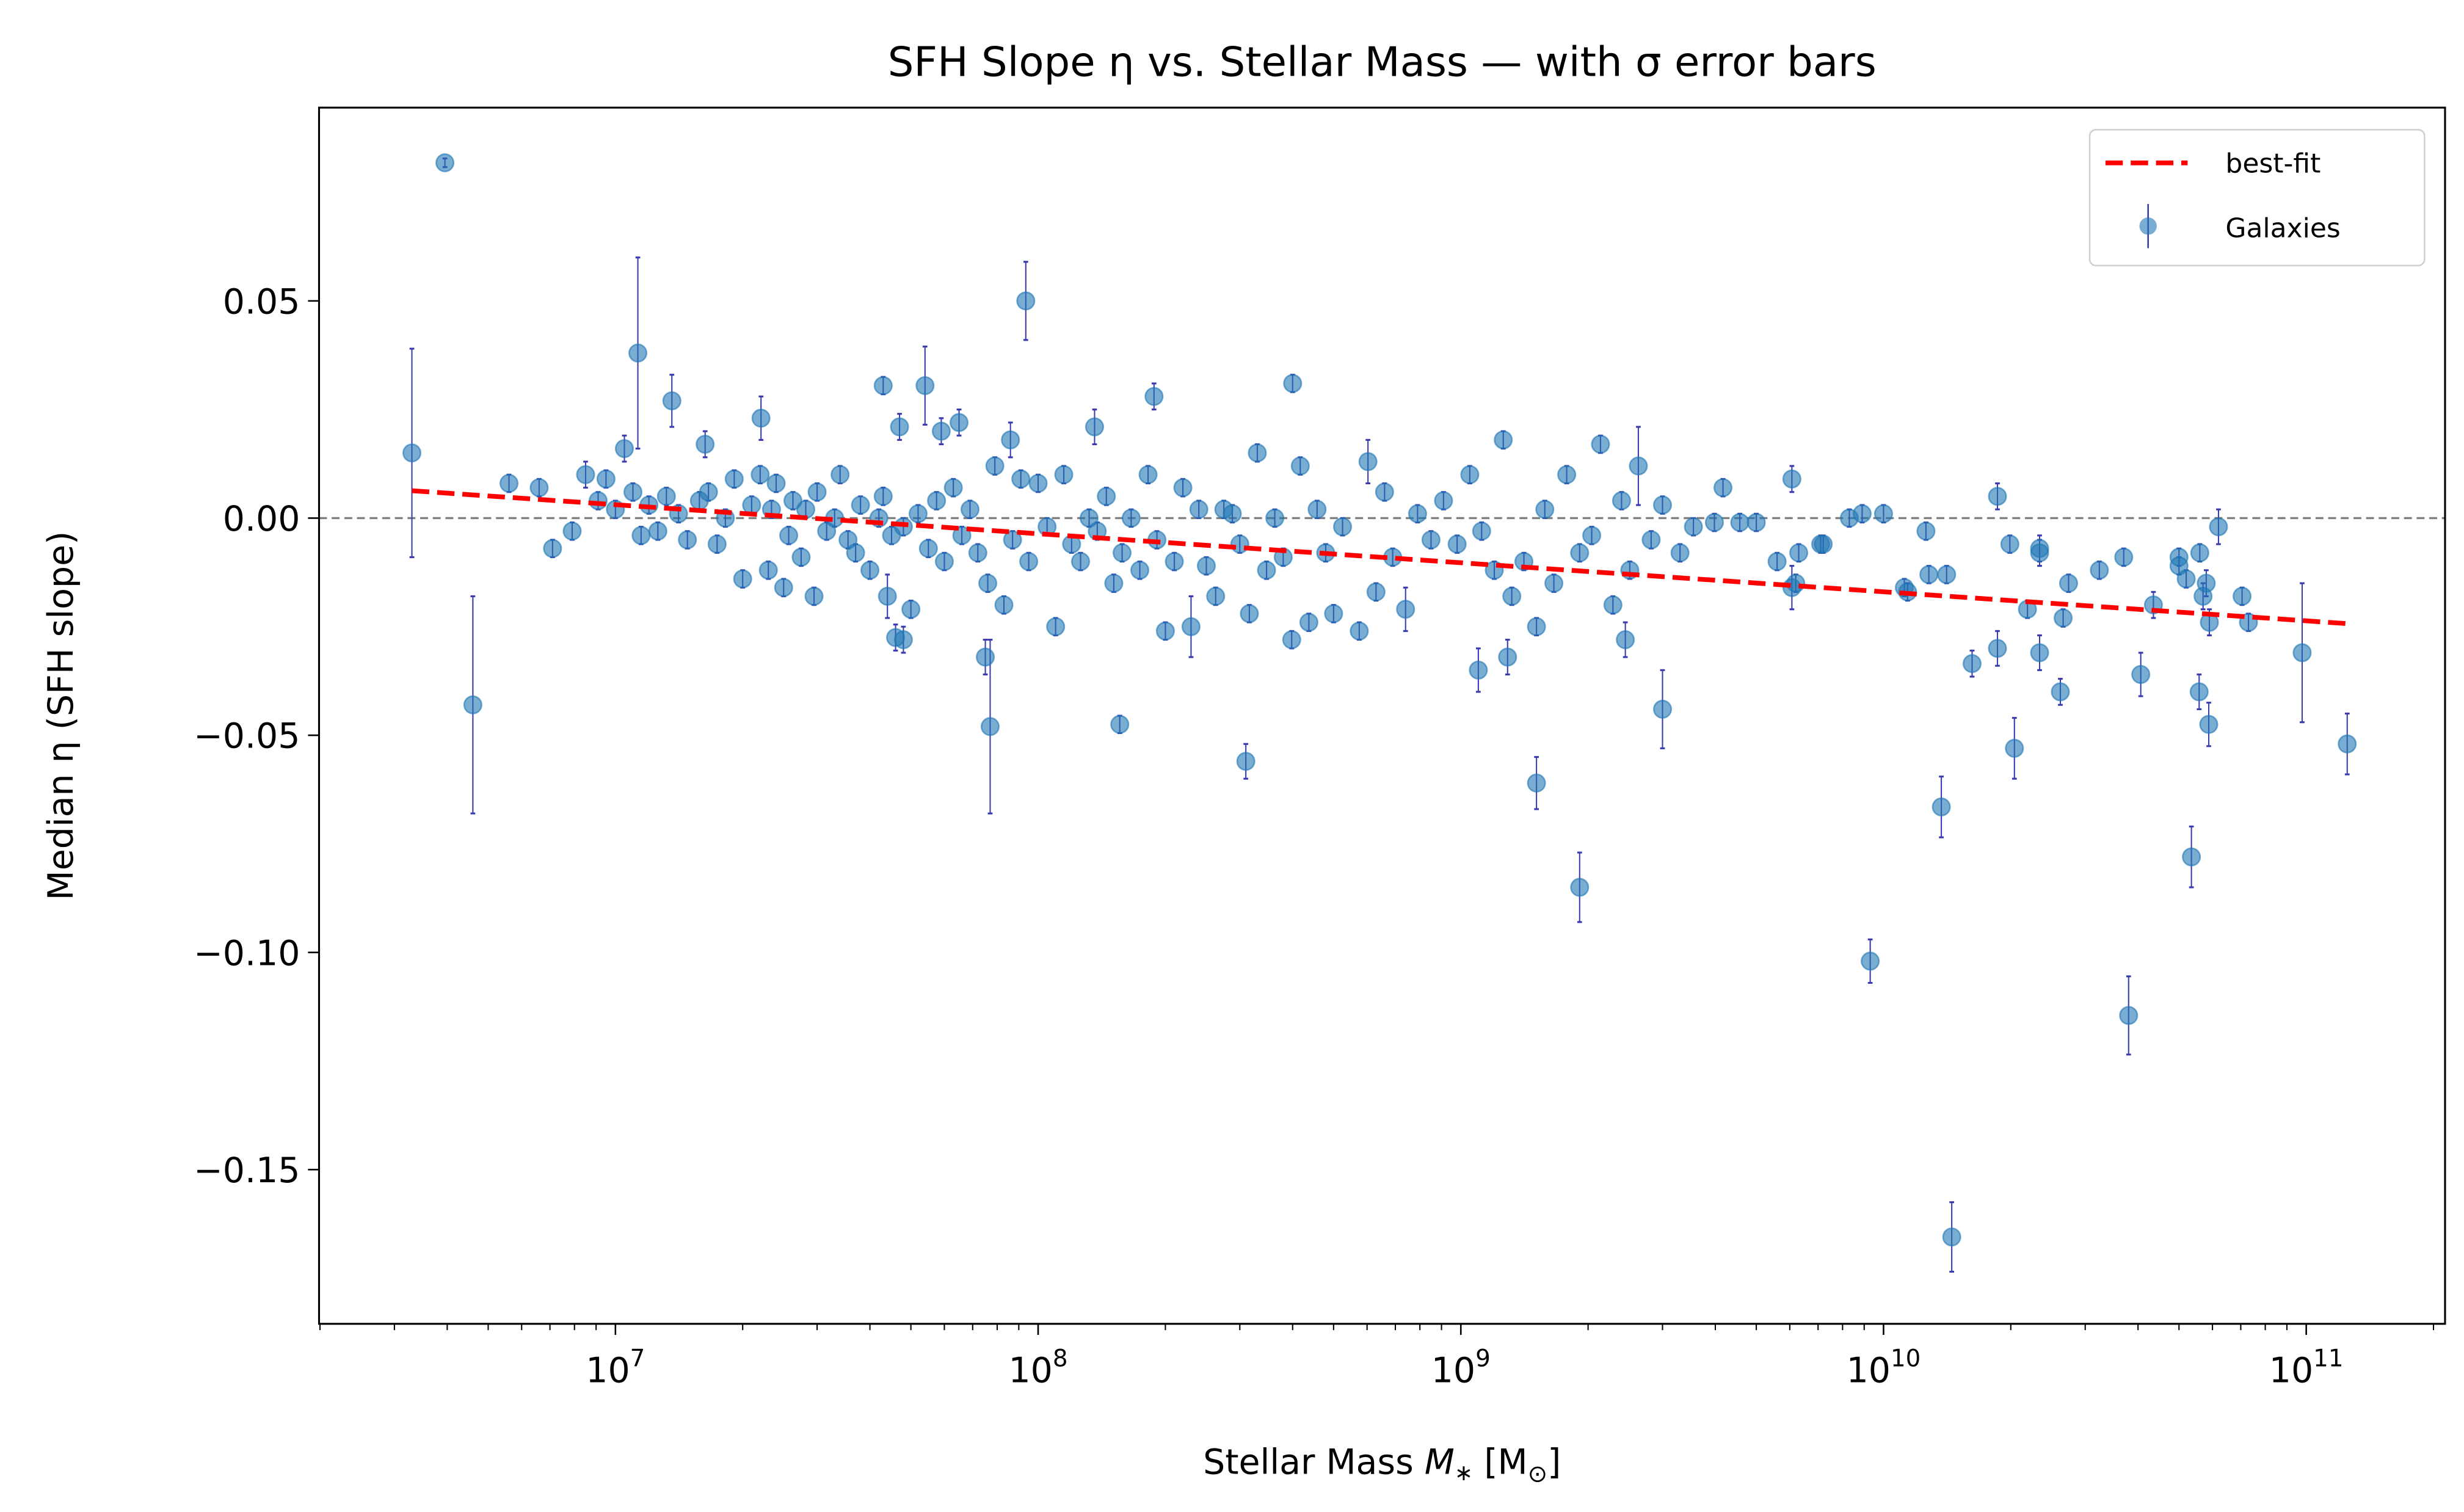  I want to click on legend: best-fit Galaxies, so click(2257, 198).